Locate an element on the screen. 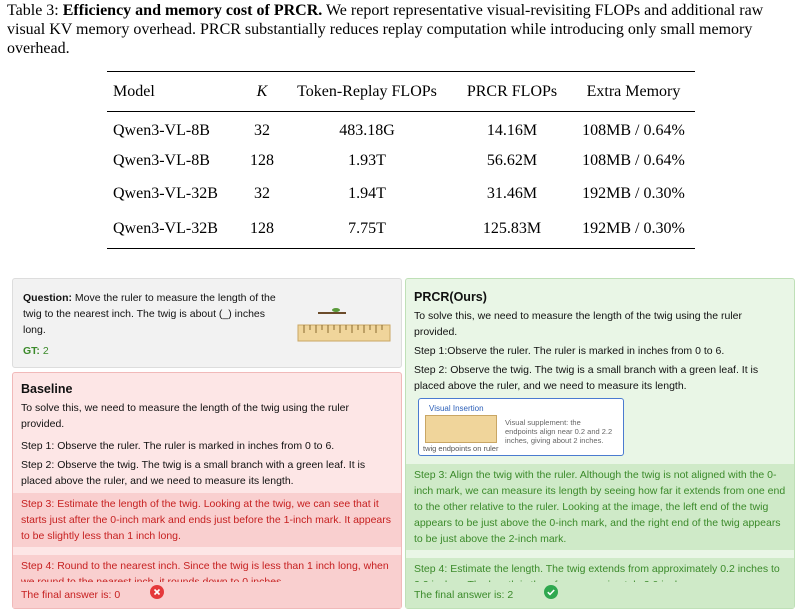 This screenshot has height=615, width=805. question-label: Question: is located at coordinates (47, 298).